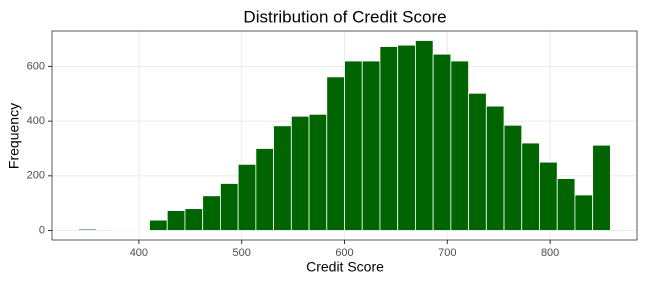 This screenshot has width=659, height=282. What do you see at coordinates (345, 267) in the screenshot?
I see `x-axis-title: Credit Score` at bounding box center [345, 267].